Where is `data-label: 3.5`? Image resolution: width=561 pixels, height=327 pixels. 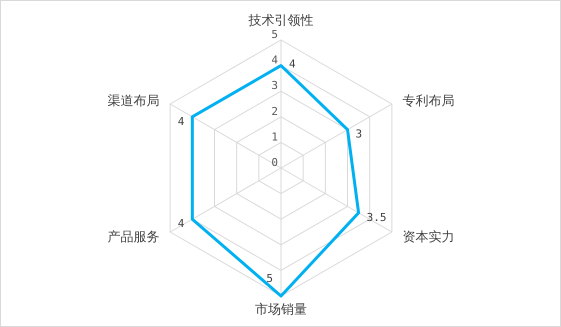
data-label: 3.5 is located at coordinates (376, 217).